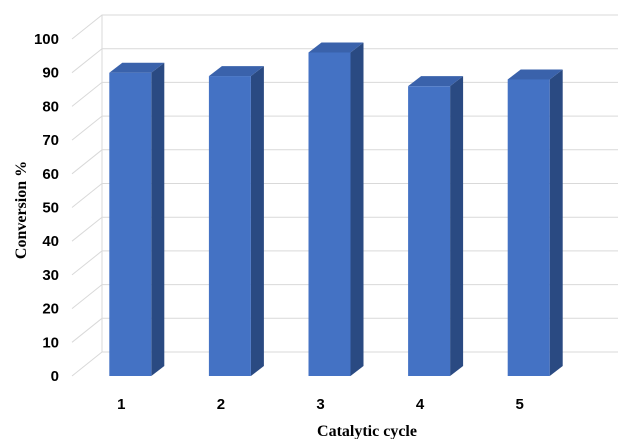 This screenshot has width=636, height=439. Describe the element at coordinates (21, 210) in the screenshot. I see `y-axis-title: Conversion %` at that location.